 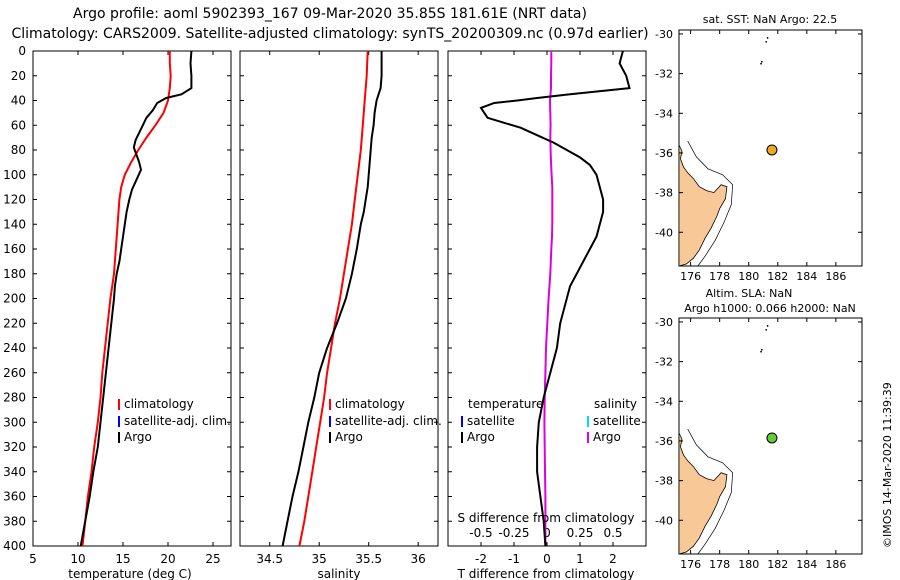 I want to click on temperature-legend: climatology satellite-adj. clim. Argo, so click(x=174, y=420).